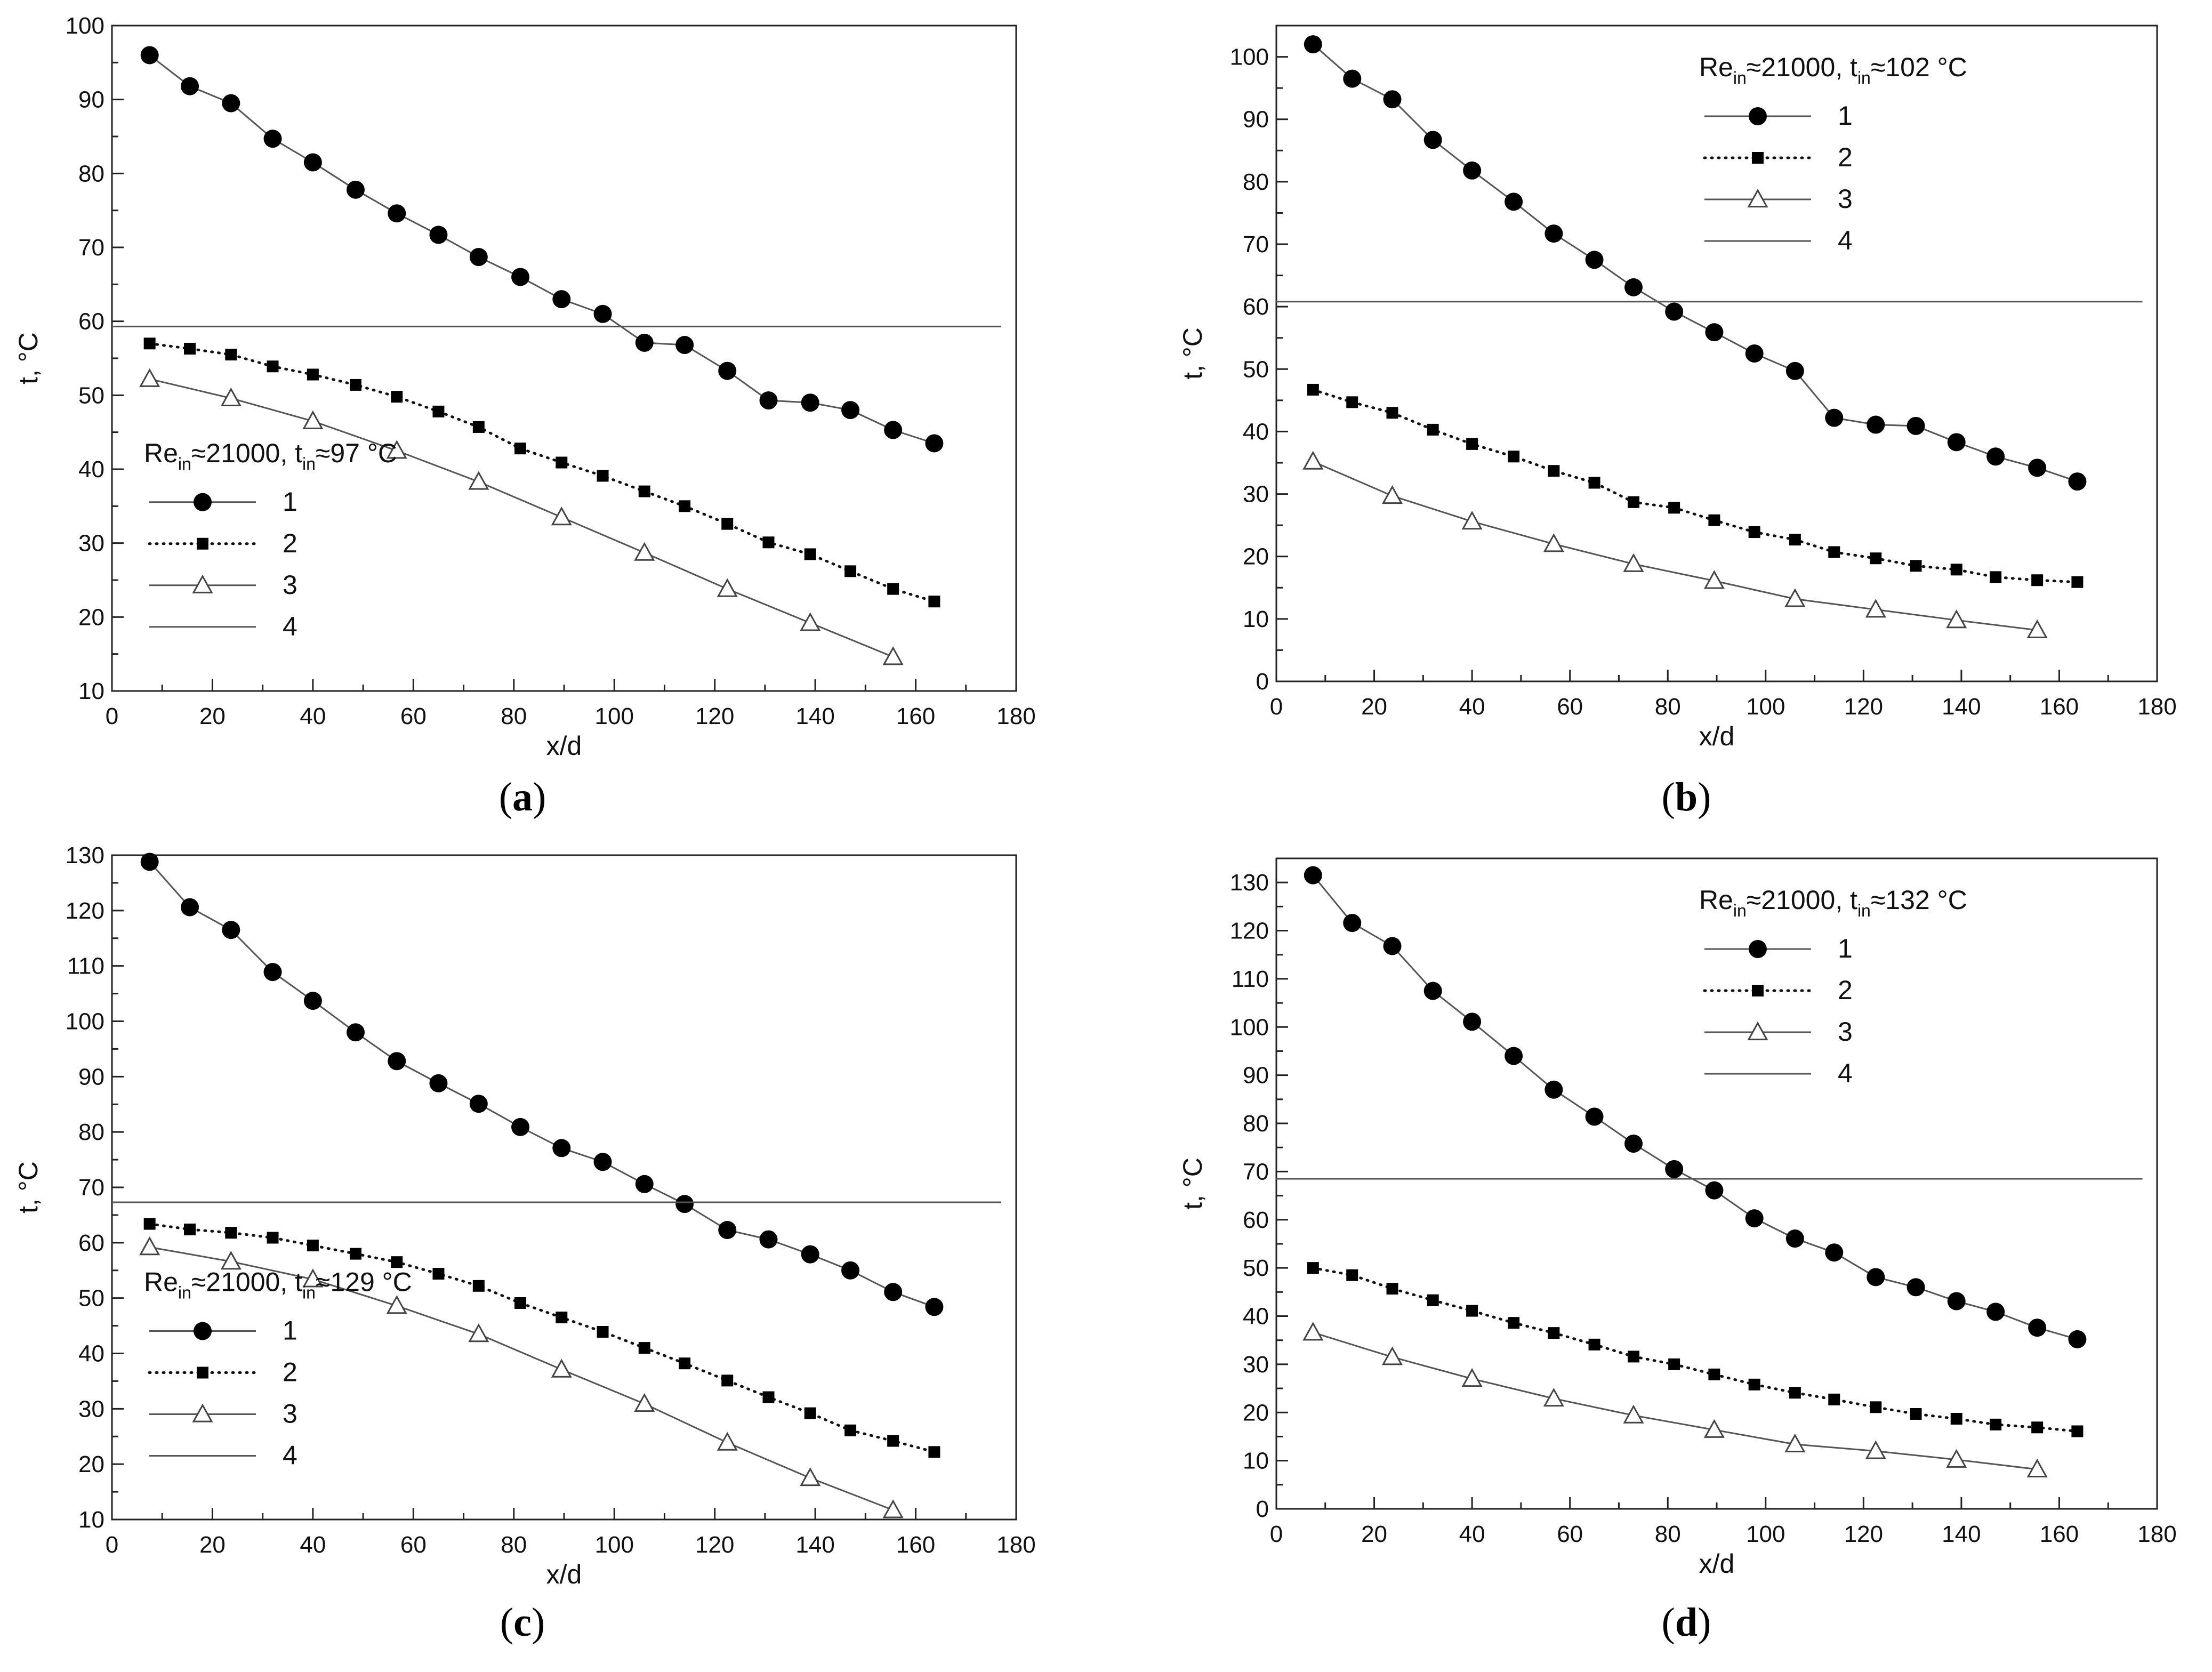 The width and height of the screenshot is (2212, 1672). Describe the element at coordinates (715, 716) in the screenshot. I see `x-tick-label: 120` at that location.